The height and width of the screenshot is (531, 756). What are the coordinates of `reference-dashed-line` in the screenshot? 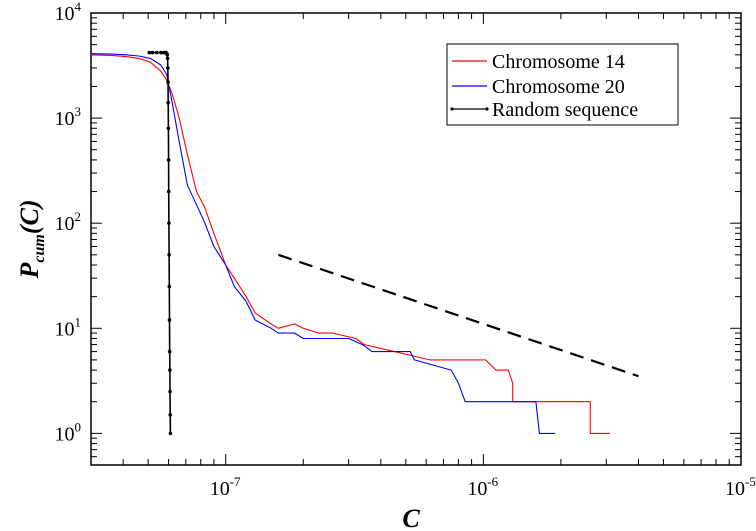 It's located at (458, 315).